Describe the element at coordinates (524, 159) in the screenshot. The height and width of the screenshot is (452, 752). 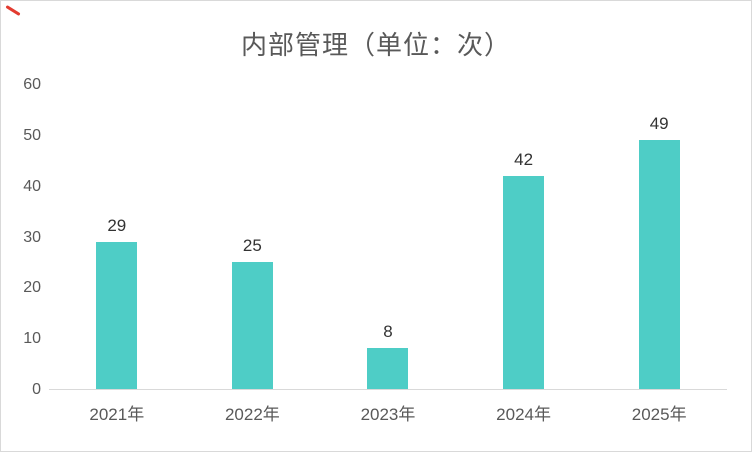
I see `bar-data-label: 42` at that location.